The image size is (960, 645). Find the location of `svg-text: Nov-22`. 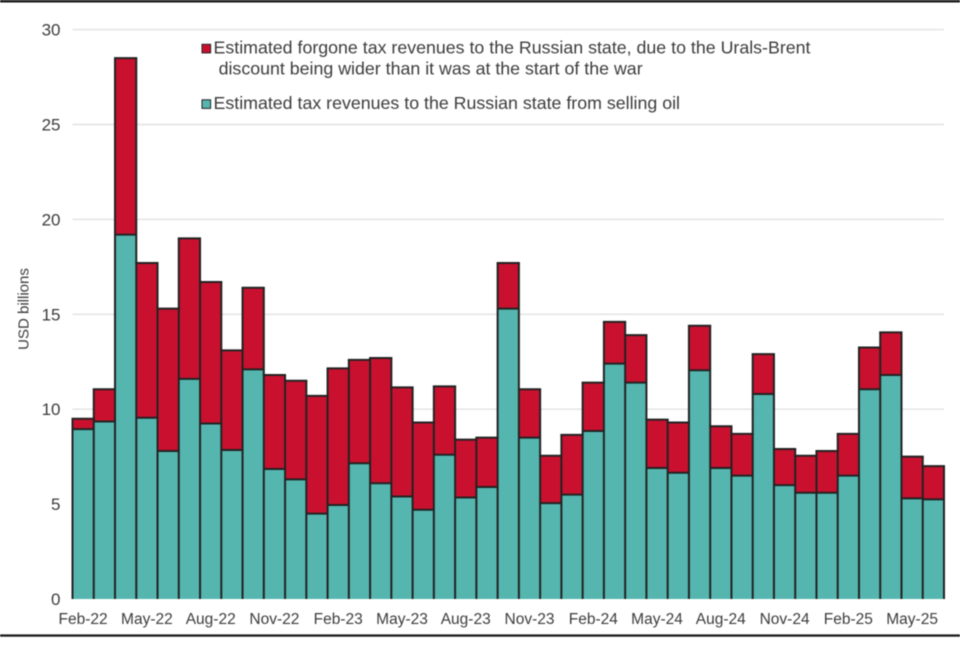

svg-text: Nov-22 is located at coordinates (274, 619).